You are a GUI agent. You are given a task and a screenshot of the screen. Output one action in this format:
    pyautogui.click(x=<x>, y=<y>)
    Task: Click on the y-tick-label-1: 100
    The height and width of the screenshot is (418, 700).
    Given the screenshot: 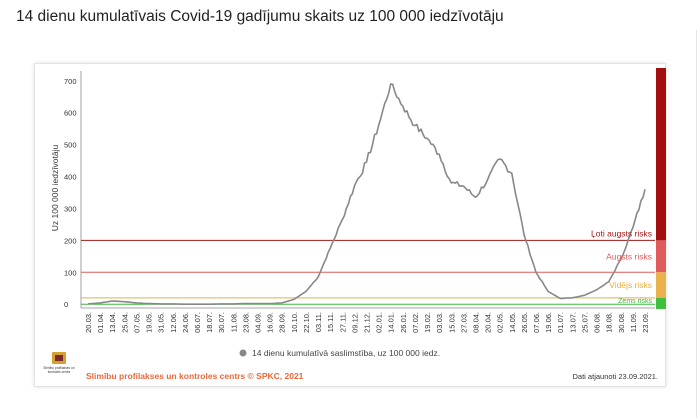 What is the action you would take?
    pyautogui.click(x=70, y=272)
    